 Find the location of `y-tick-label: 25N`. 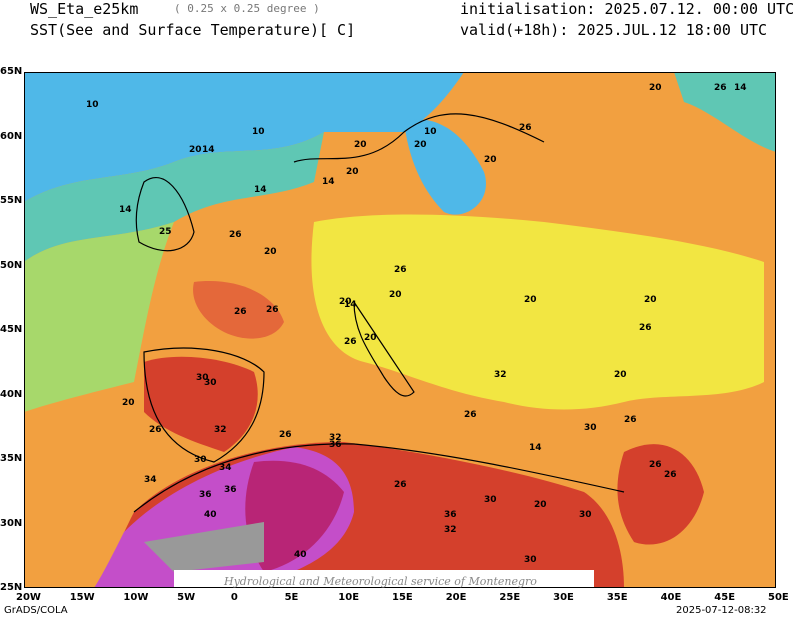

y-tick-label: 25N is located at coordinates (11, 587).